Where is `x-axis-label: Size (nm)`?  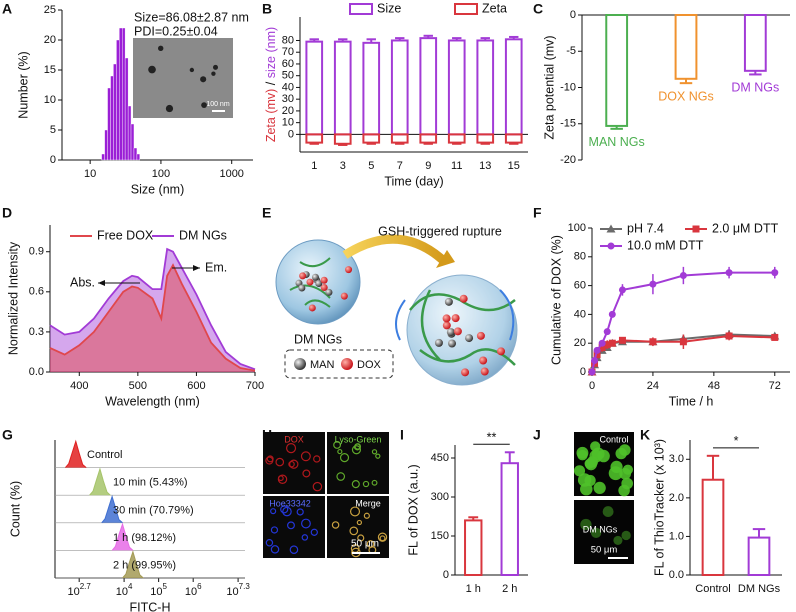 x-axis-label: Size (nm) is located at coordinates (157, 189).